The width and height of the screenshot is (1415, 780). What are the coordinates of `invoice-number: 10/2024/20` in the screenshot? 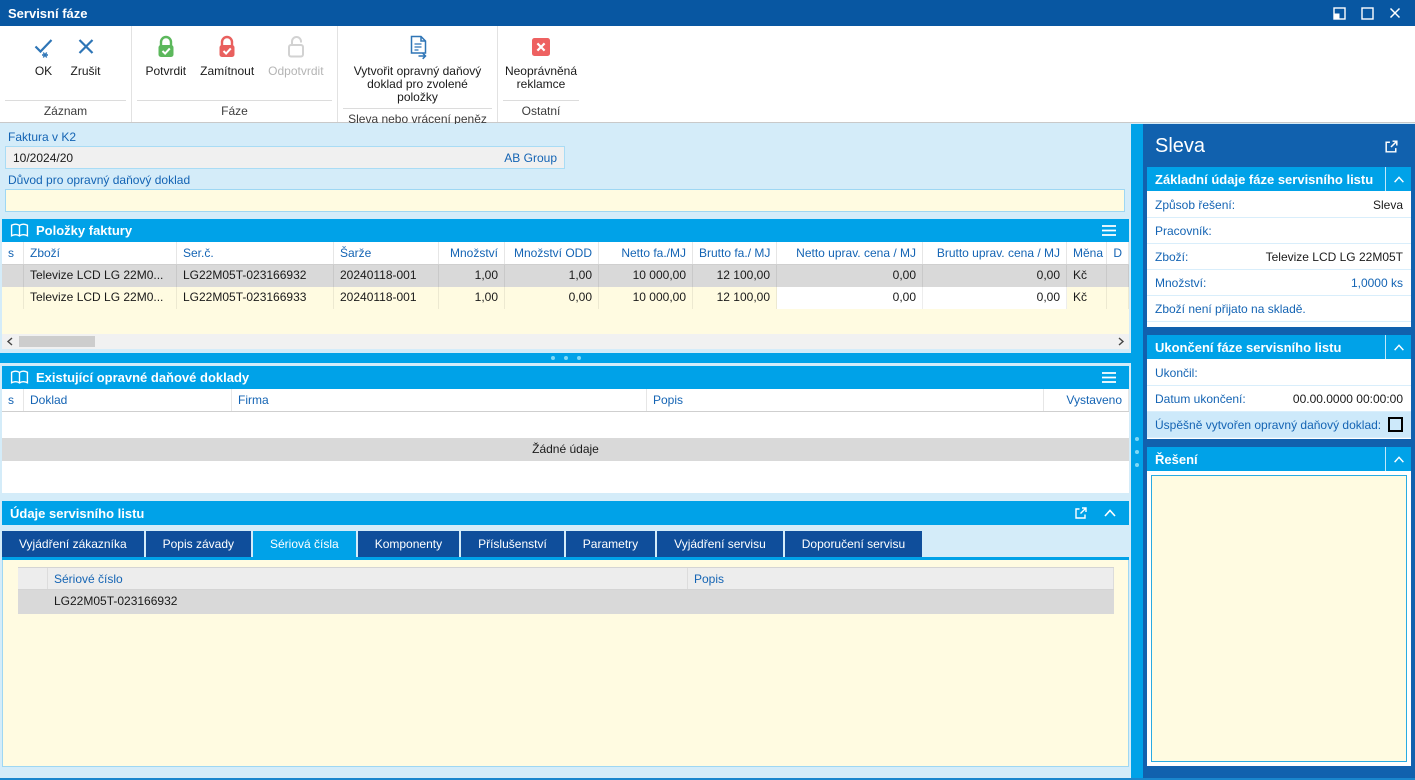 It's located at (43, 157).